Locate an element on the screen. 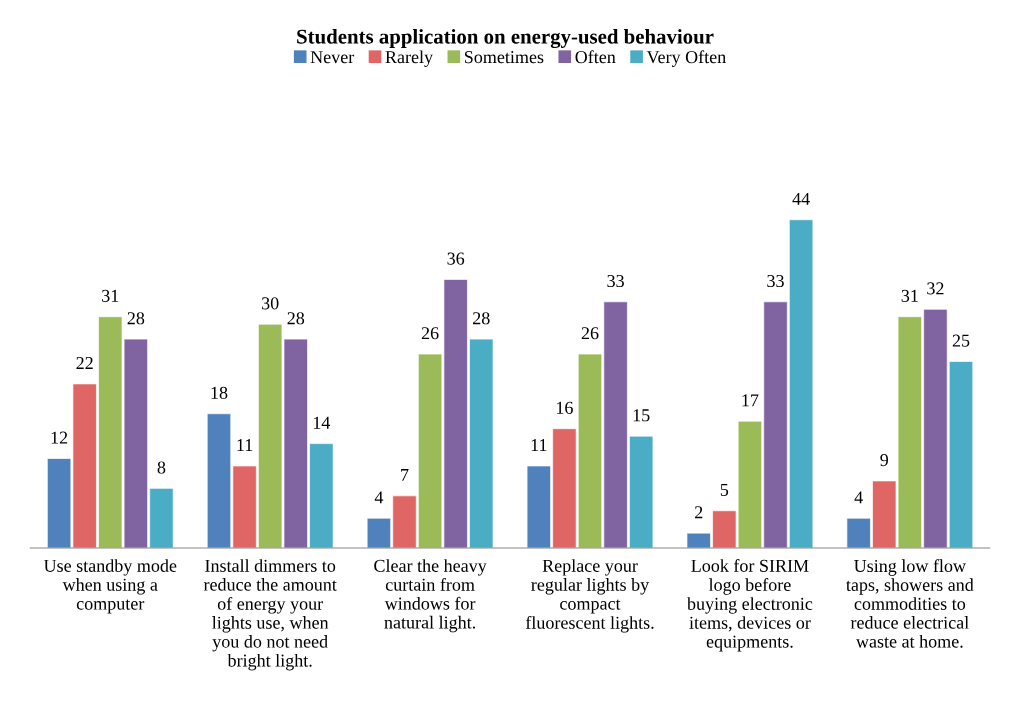 The height and width of the screenshot is (724, 1010). data-label: 44 is located at coordinates (801, 198).